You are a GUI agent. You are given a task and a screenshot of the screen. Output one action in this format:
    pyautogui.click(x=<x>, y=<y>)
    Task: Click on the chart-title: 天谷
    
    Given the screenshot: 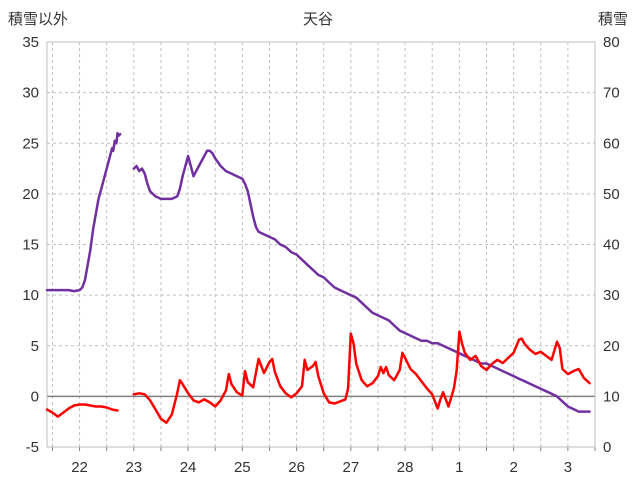 What is the action you would take?
    pyautogui.click(x=317, y=19)
    